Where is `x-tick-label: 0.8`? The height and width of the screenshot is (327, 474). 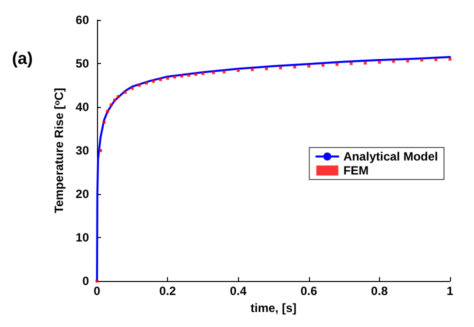 x-tick-label: 0.8 is located at coordinates (379, 291).